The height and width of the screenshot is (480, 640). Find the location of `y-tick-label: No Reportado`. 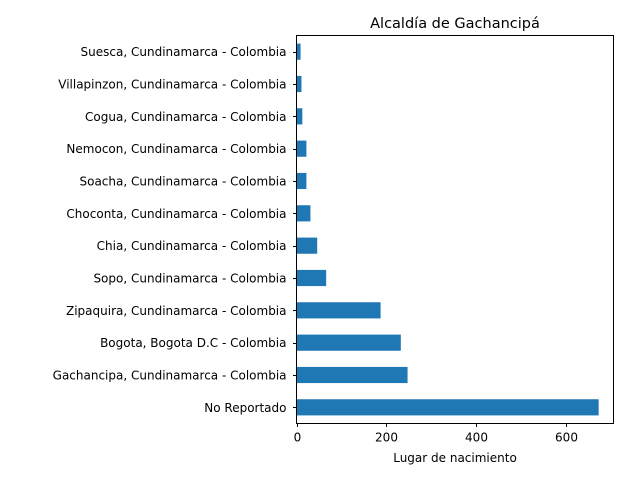

y-tick-label: No Reportado is located at coordinates (245, 408).